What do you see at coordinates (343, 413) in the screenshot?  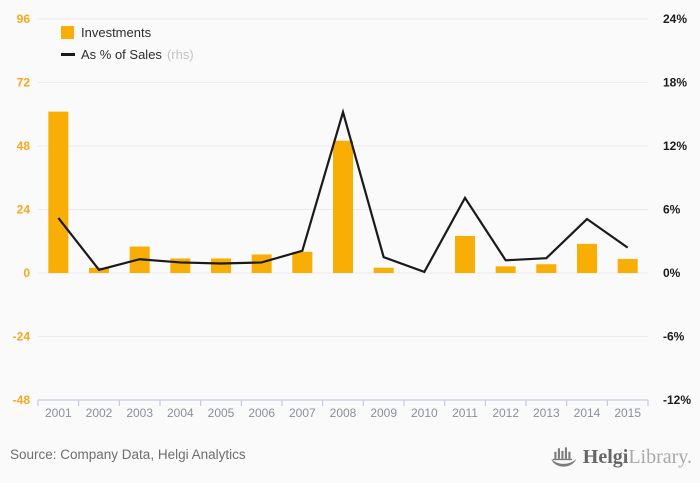 I see `x-axis-label: 2008` at bounding box center [343, 413].